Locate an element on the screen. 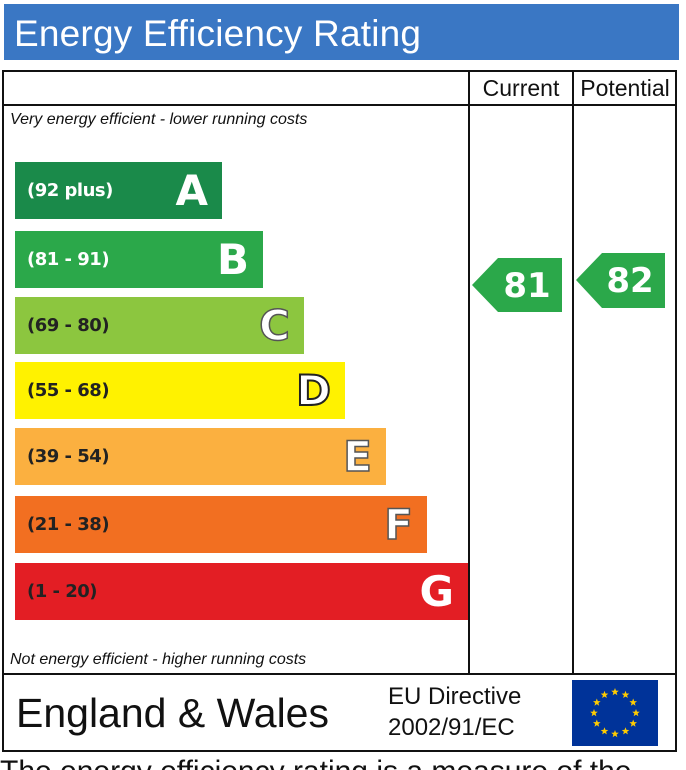 The height and width of the screenshot is (770, 686). band-b: (81 - 91) B is located at coordinates (139, 259).